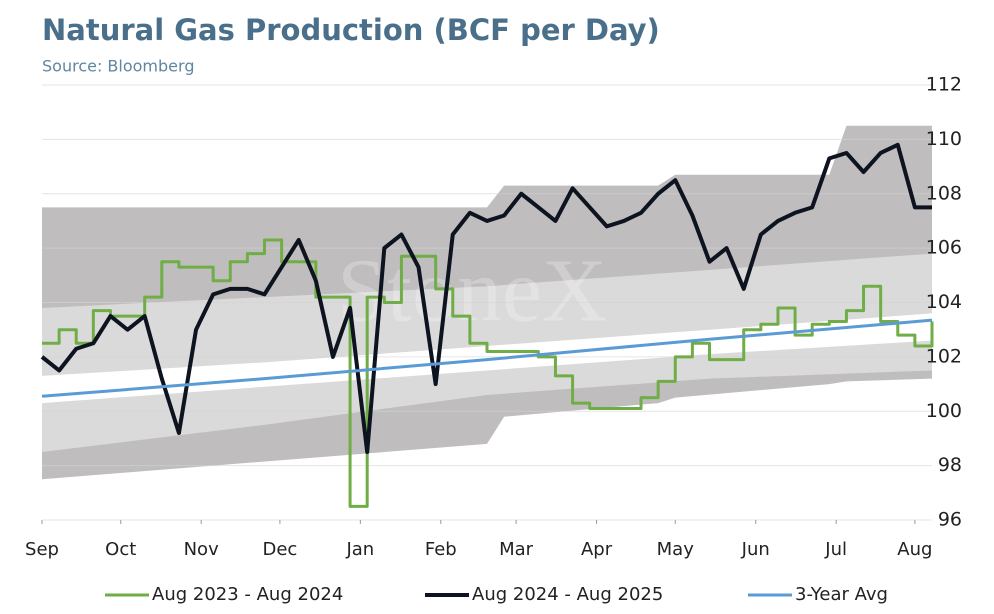 The height and width of the screenshot is (614, 994). What do you see at coordinates (359, 549) in the screenshot?
I see `x-tick-label: Jan` at bounding box center [359, 549].